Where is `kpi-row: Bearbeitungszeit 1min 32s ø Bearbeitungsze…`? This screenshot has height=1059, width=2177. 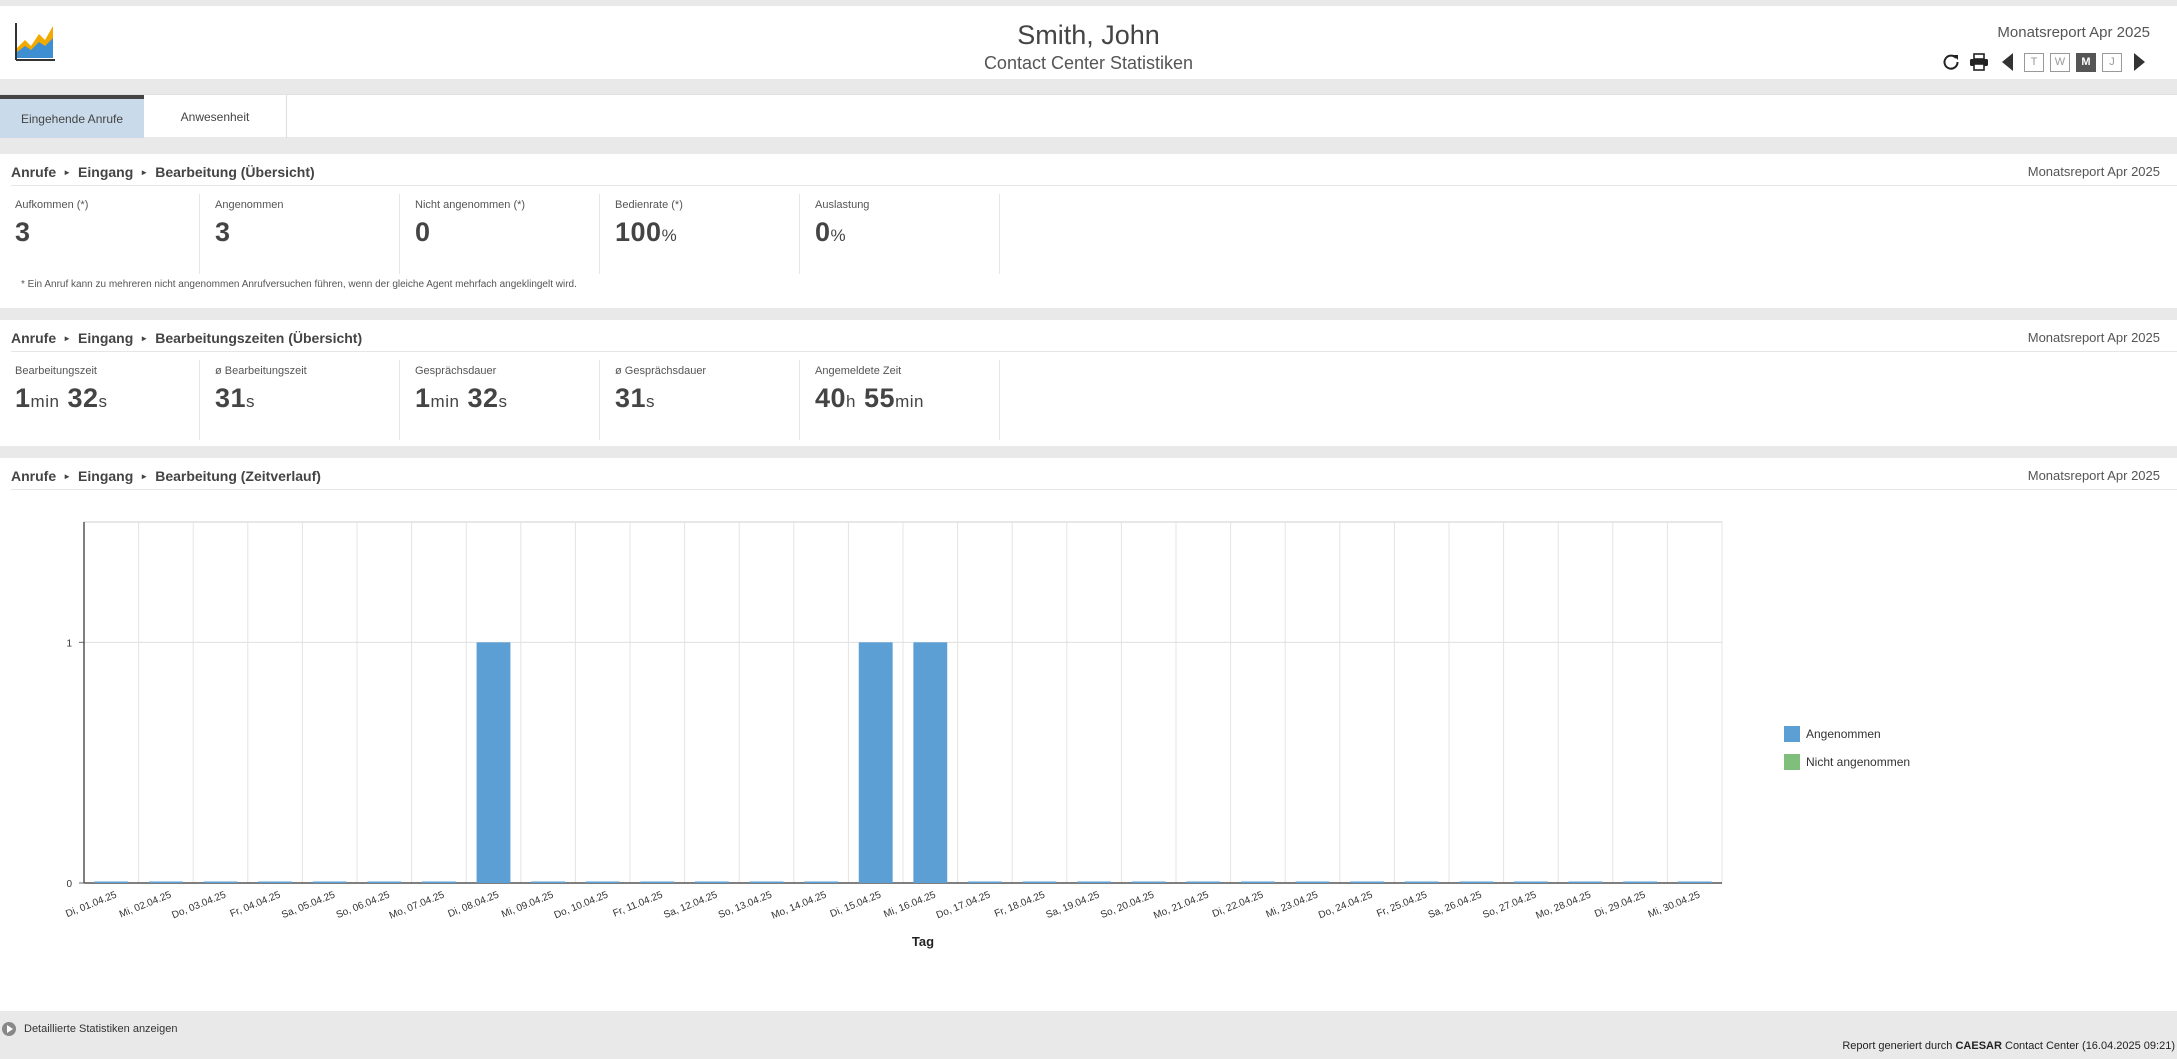 kpi-row: Bearbeitungszeit 1min 32s ø Bearbeitungsze… is located at coordinates (500, 400).